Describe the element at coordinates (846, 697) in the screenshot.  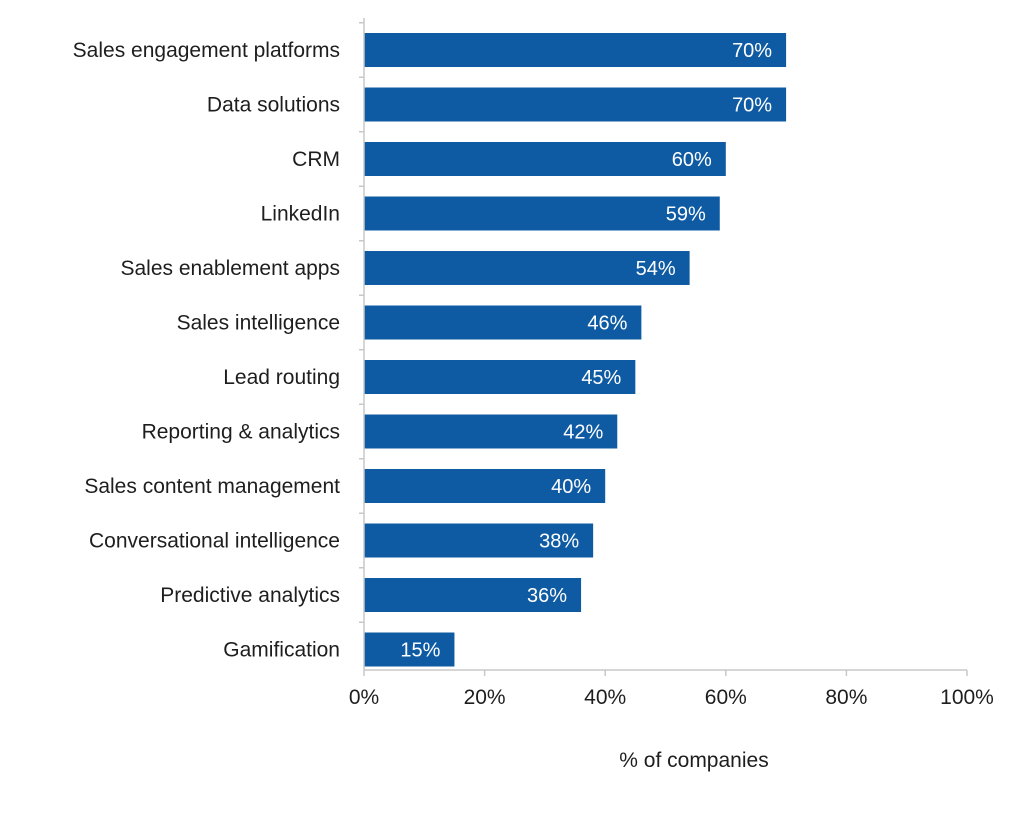
I see `x-tick-label: 80%` at that location.